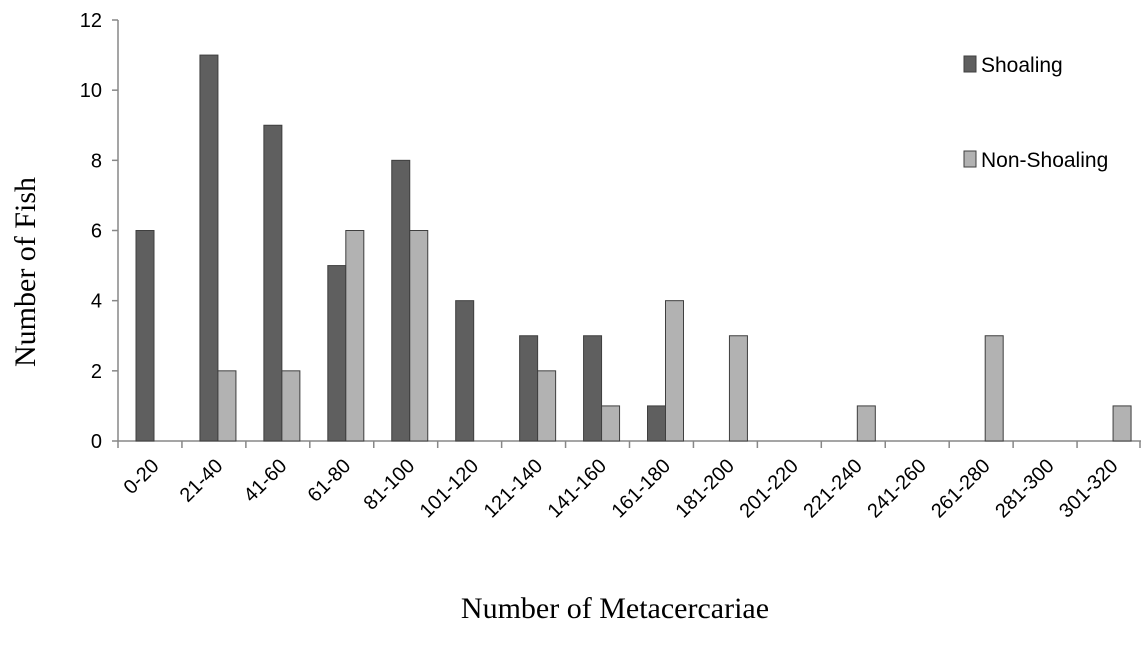 The image size is (1141, 655). What do you see at coordinates (202, 481) in the screenshot?
I see `x-tick-label: 21-40` at bounding box center [202, 481].